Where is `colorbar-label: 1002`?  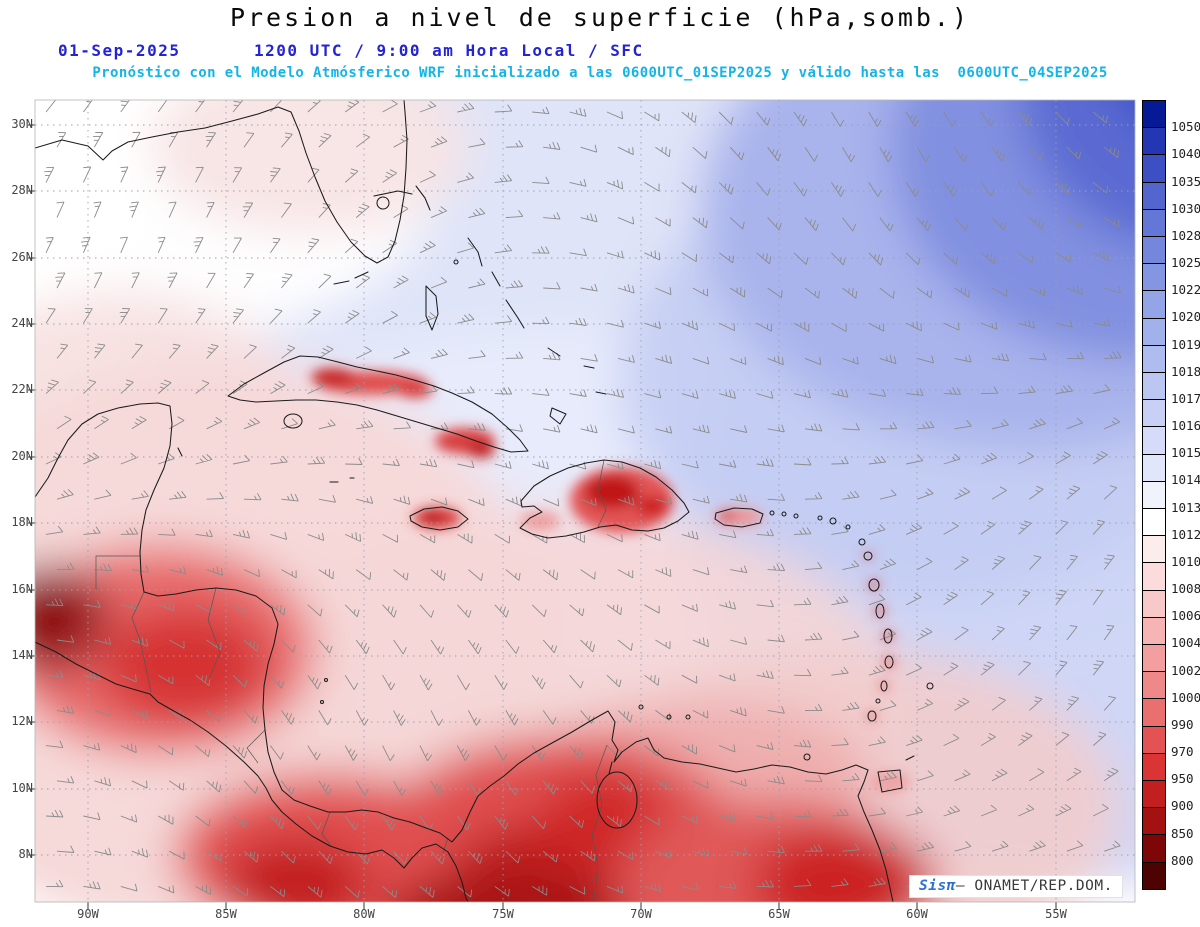
colorbar-label: 1002 is located at coordinates (1185, 670).